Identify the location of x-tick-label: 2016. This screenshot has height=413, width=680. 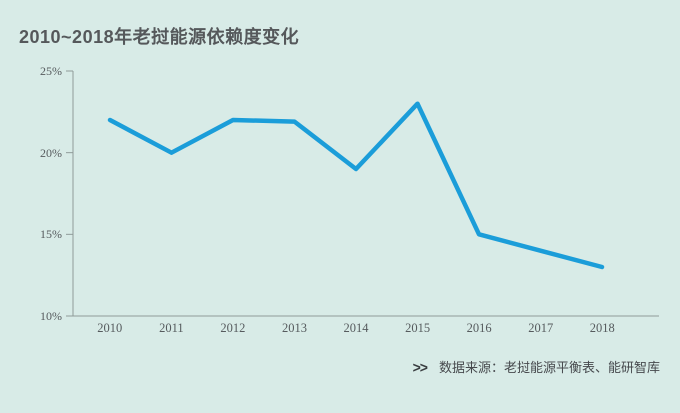
(479, 328).